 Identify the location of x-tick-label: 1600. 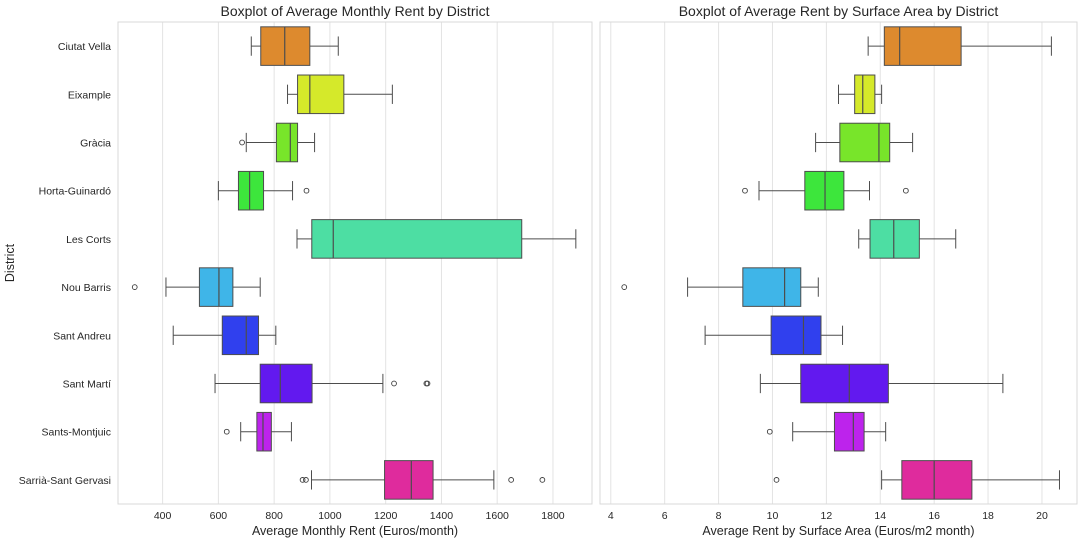
(498, 516).